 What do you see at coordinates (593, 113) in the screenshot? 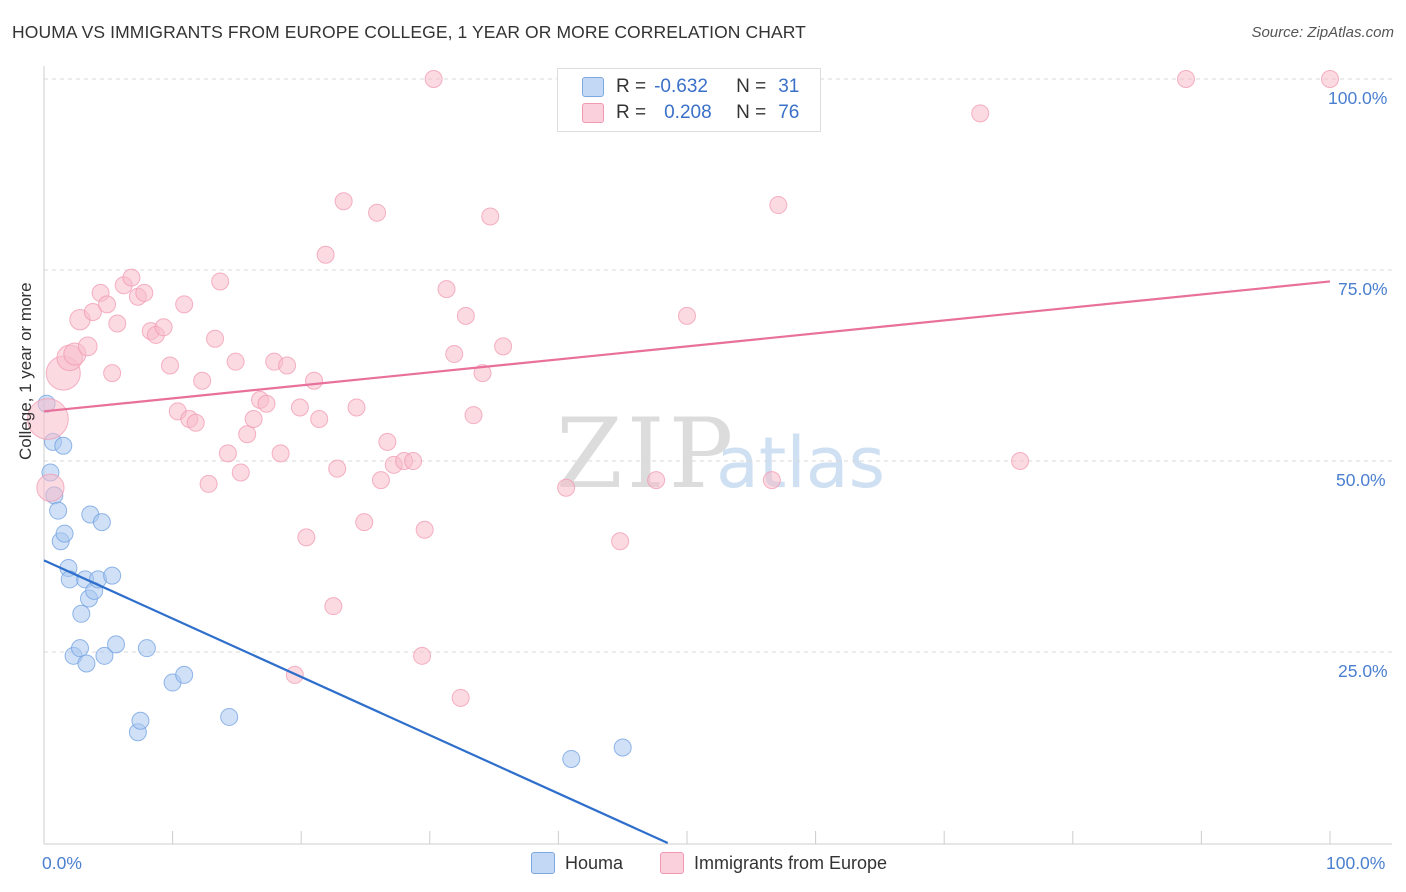
I see `immigrants-swatch` at bounding box center [593, 113].